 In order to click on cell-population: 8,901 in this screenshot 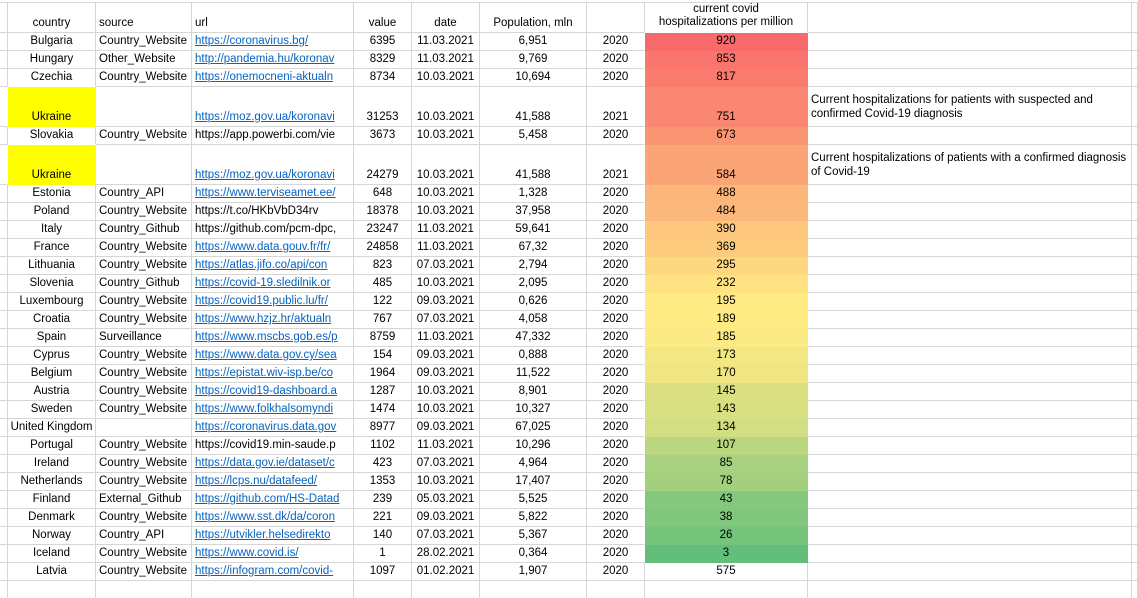, I will do `click(533, 392)`.